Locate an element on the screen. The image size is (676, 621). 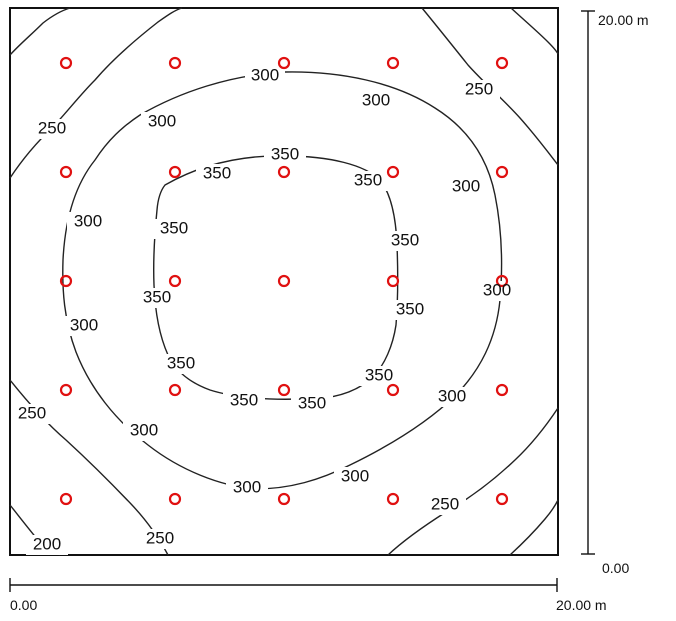
contour-250-bottom-right is located at coordinates (473, 481).